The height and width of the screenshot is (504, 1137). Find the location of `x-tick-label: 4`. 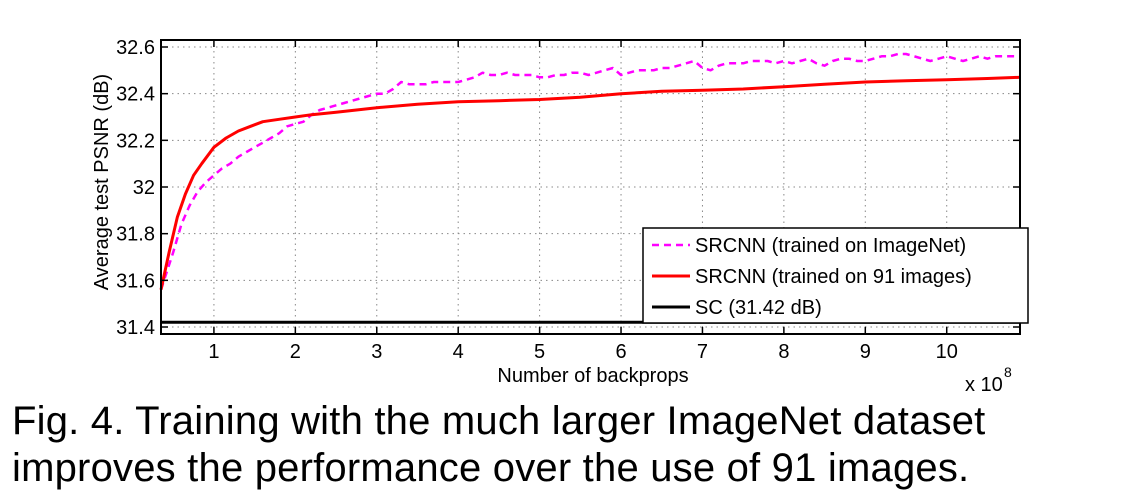

x-tick-label: 4 is located at coordinates (458, 352).